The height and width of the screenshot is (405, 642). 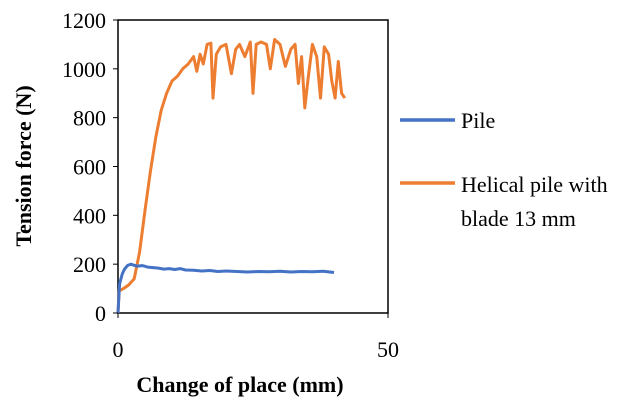 I want to click on y-tick-label: 1200, so click(x=84, y=20).